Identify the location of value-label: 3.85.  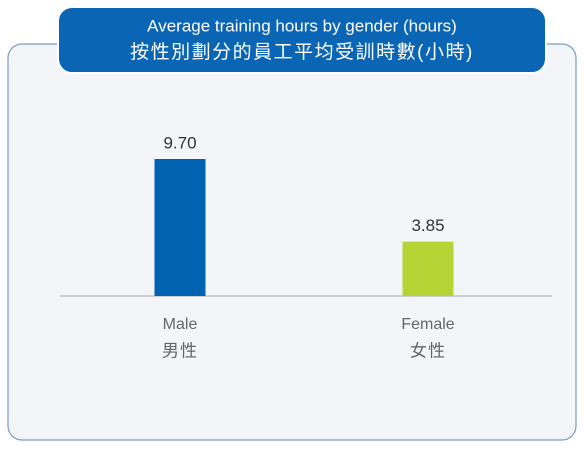
(427, 225).